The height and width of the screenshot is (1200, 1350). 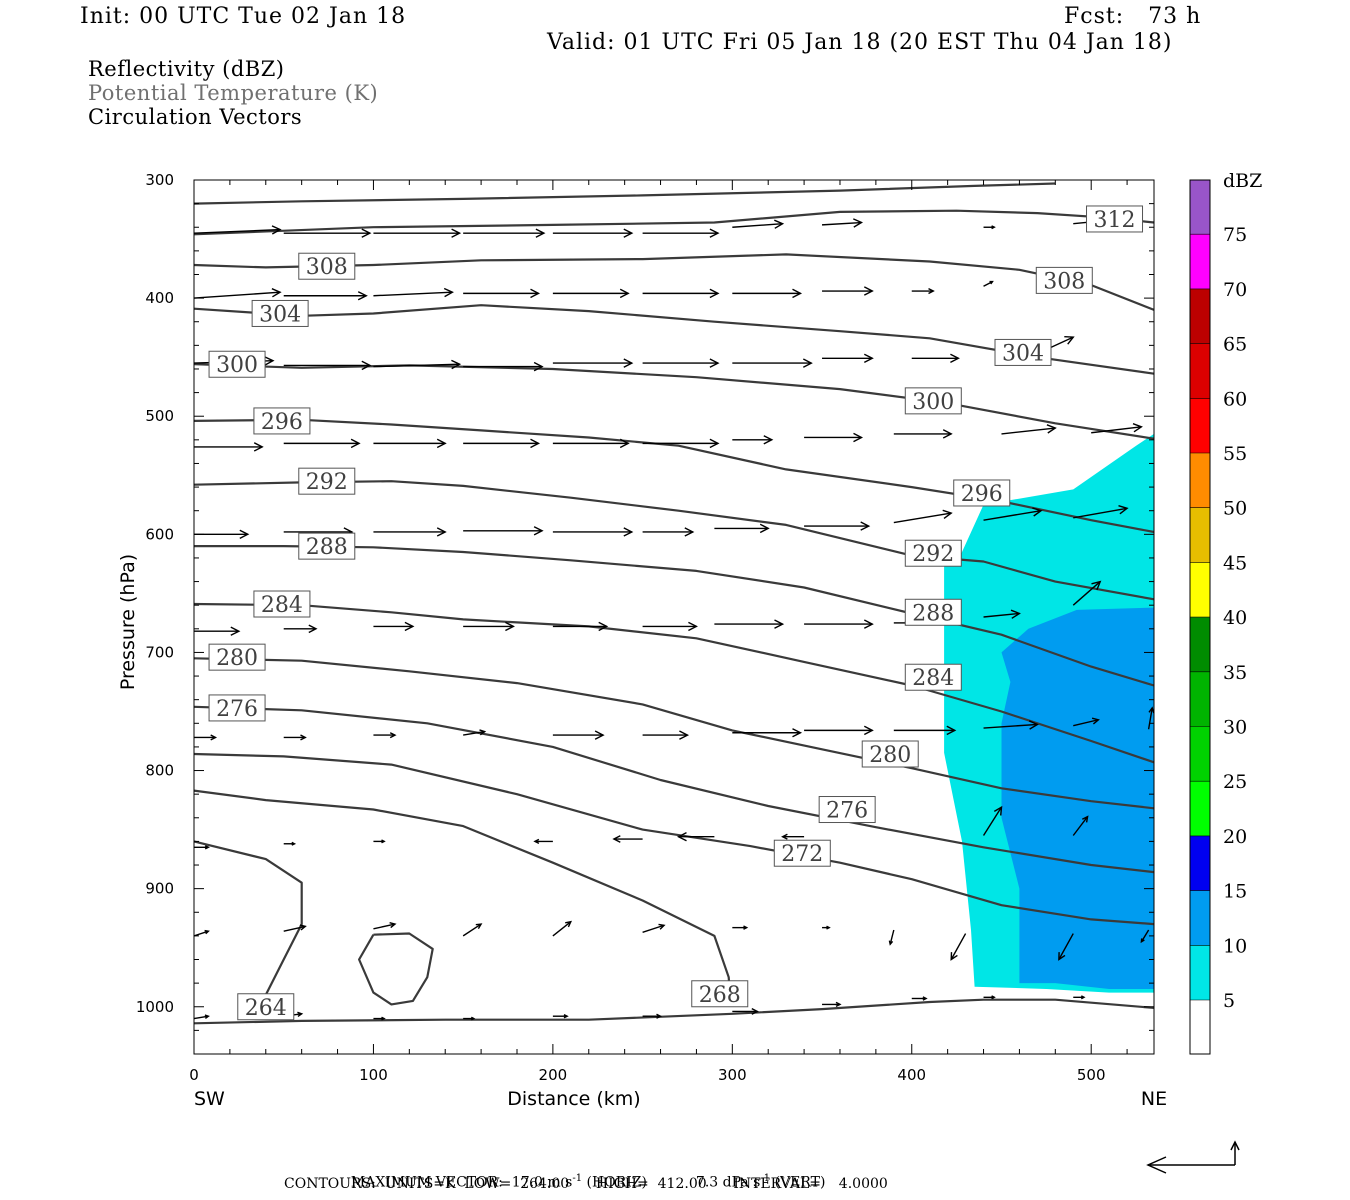 I want to click on max-vector-horiz: 17.0 m s, so click(x=542, y=1182).